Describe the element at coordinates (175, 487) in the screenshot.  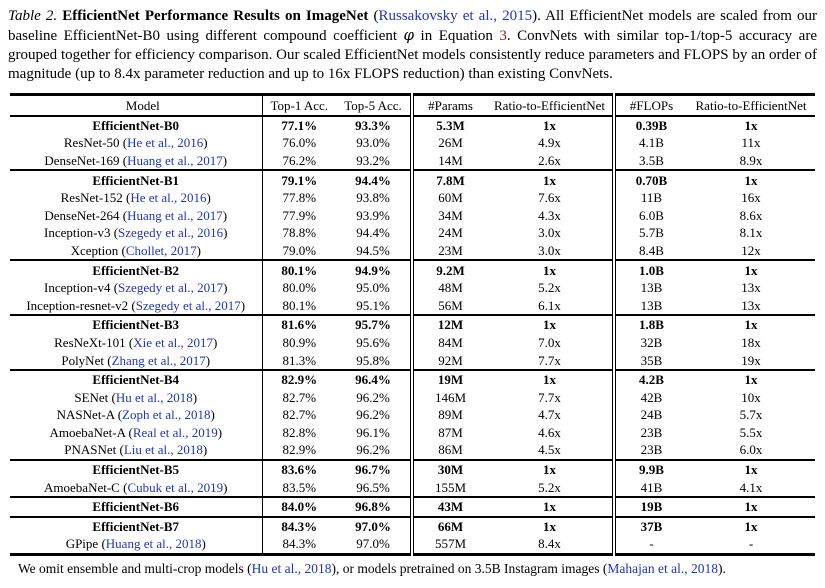
I see `citation-link: Cubuk et al., 2019` at that location.